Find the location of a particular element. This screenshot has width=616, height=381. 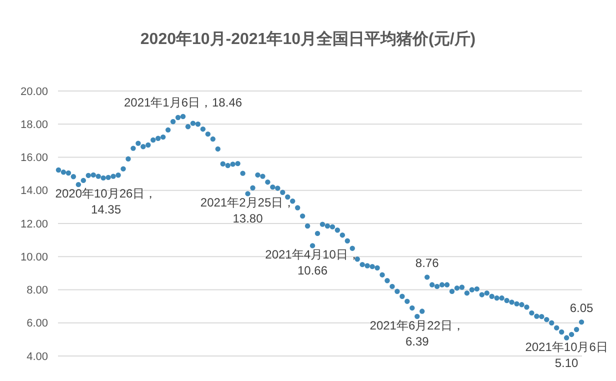

annotation: 2021年10月6日 5.10 is located at coordinates (566, 355).